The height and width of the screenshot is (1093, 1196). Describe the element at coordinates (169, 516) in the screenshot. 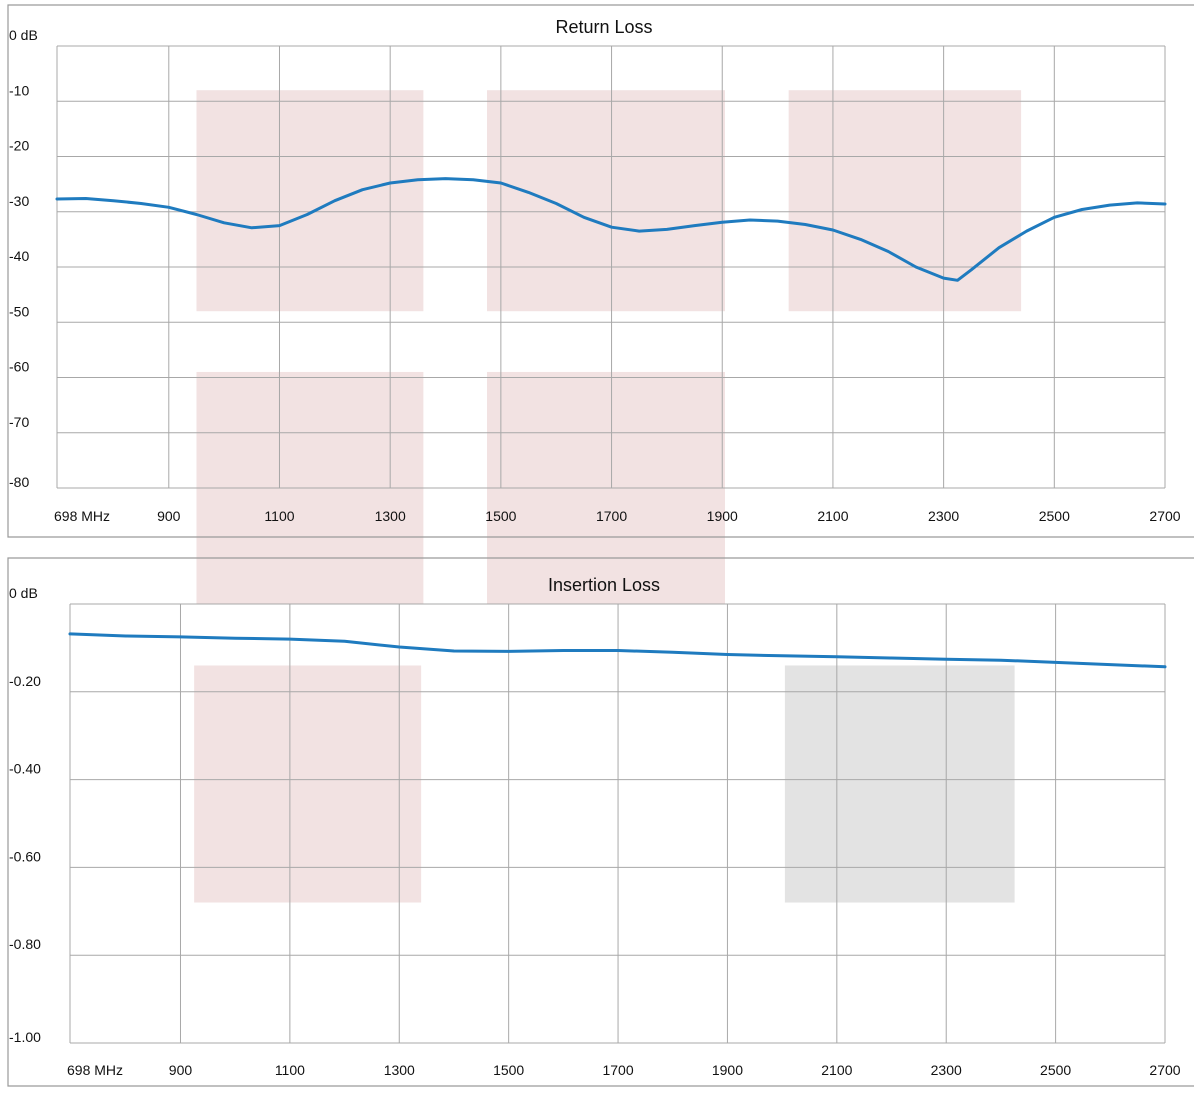

I see `x-tick-label-1-2: 900` at that location.